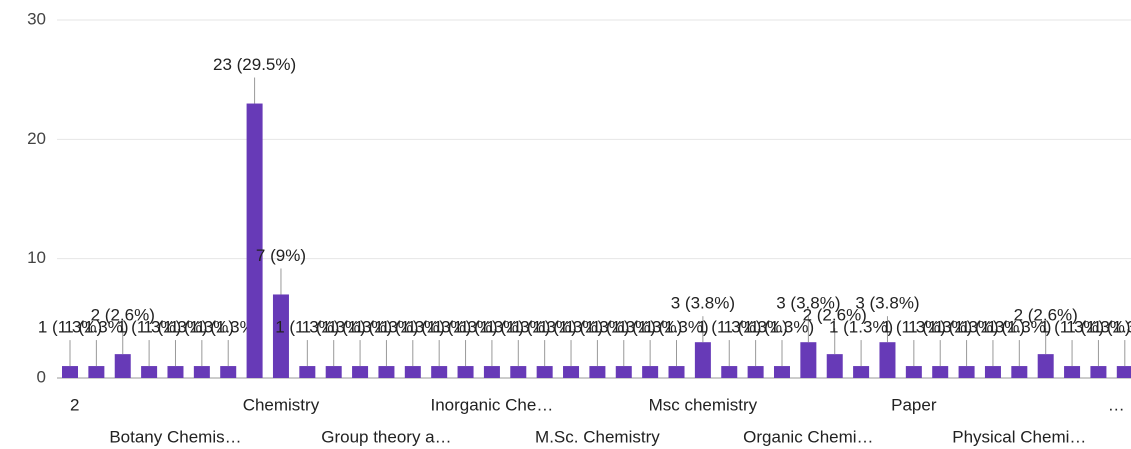 This screenshot has width=1131, height=449. Describe the element at coordinates (703, 404) in the screenshot. I see `x-tick-label: Msc chemistry` at that location.